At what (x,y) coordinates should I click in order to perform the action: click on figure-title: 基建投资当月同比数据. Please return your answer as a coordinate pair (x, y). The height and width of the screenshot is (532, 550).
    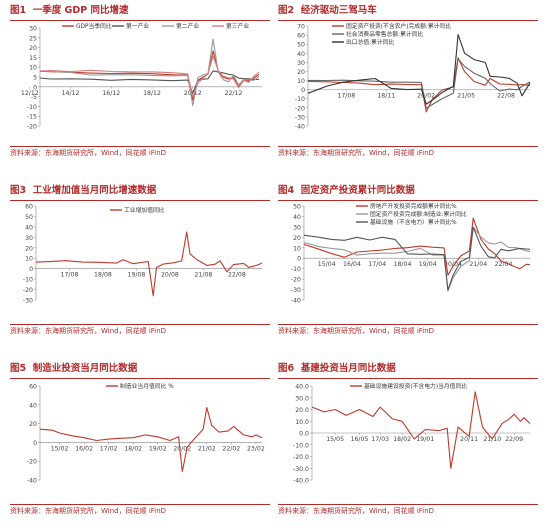
    Looking at the image, I should click on (348, 368).